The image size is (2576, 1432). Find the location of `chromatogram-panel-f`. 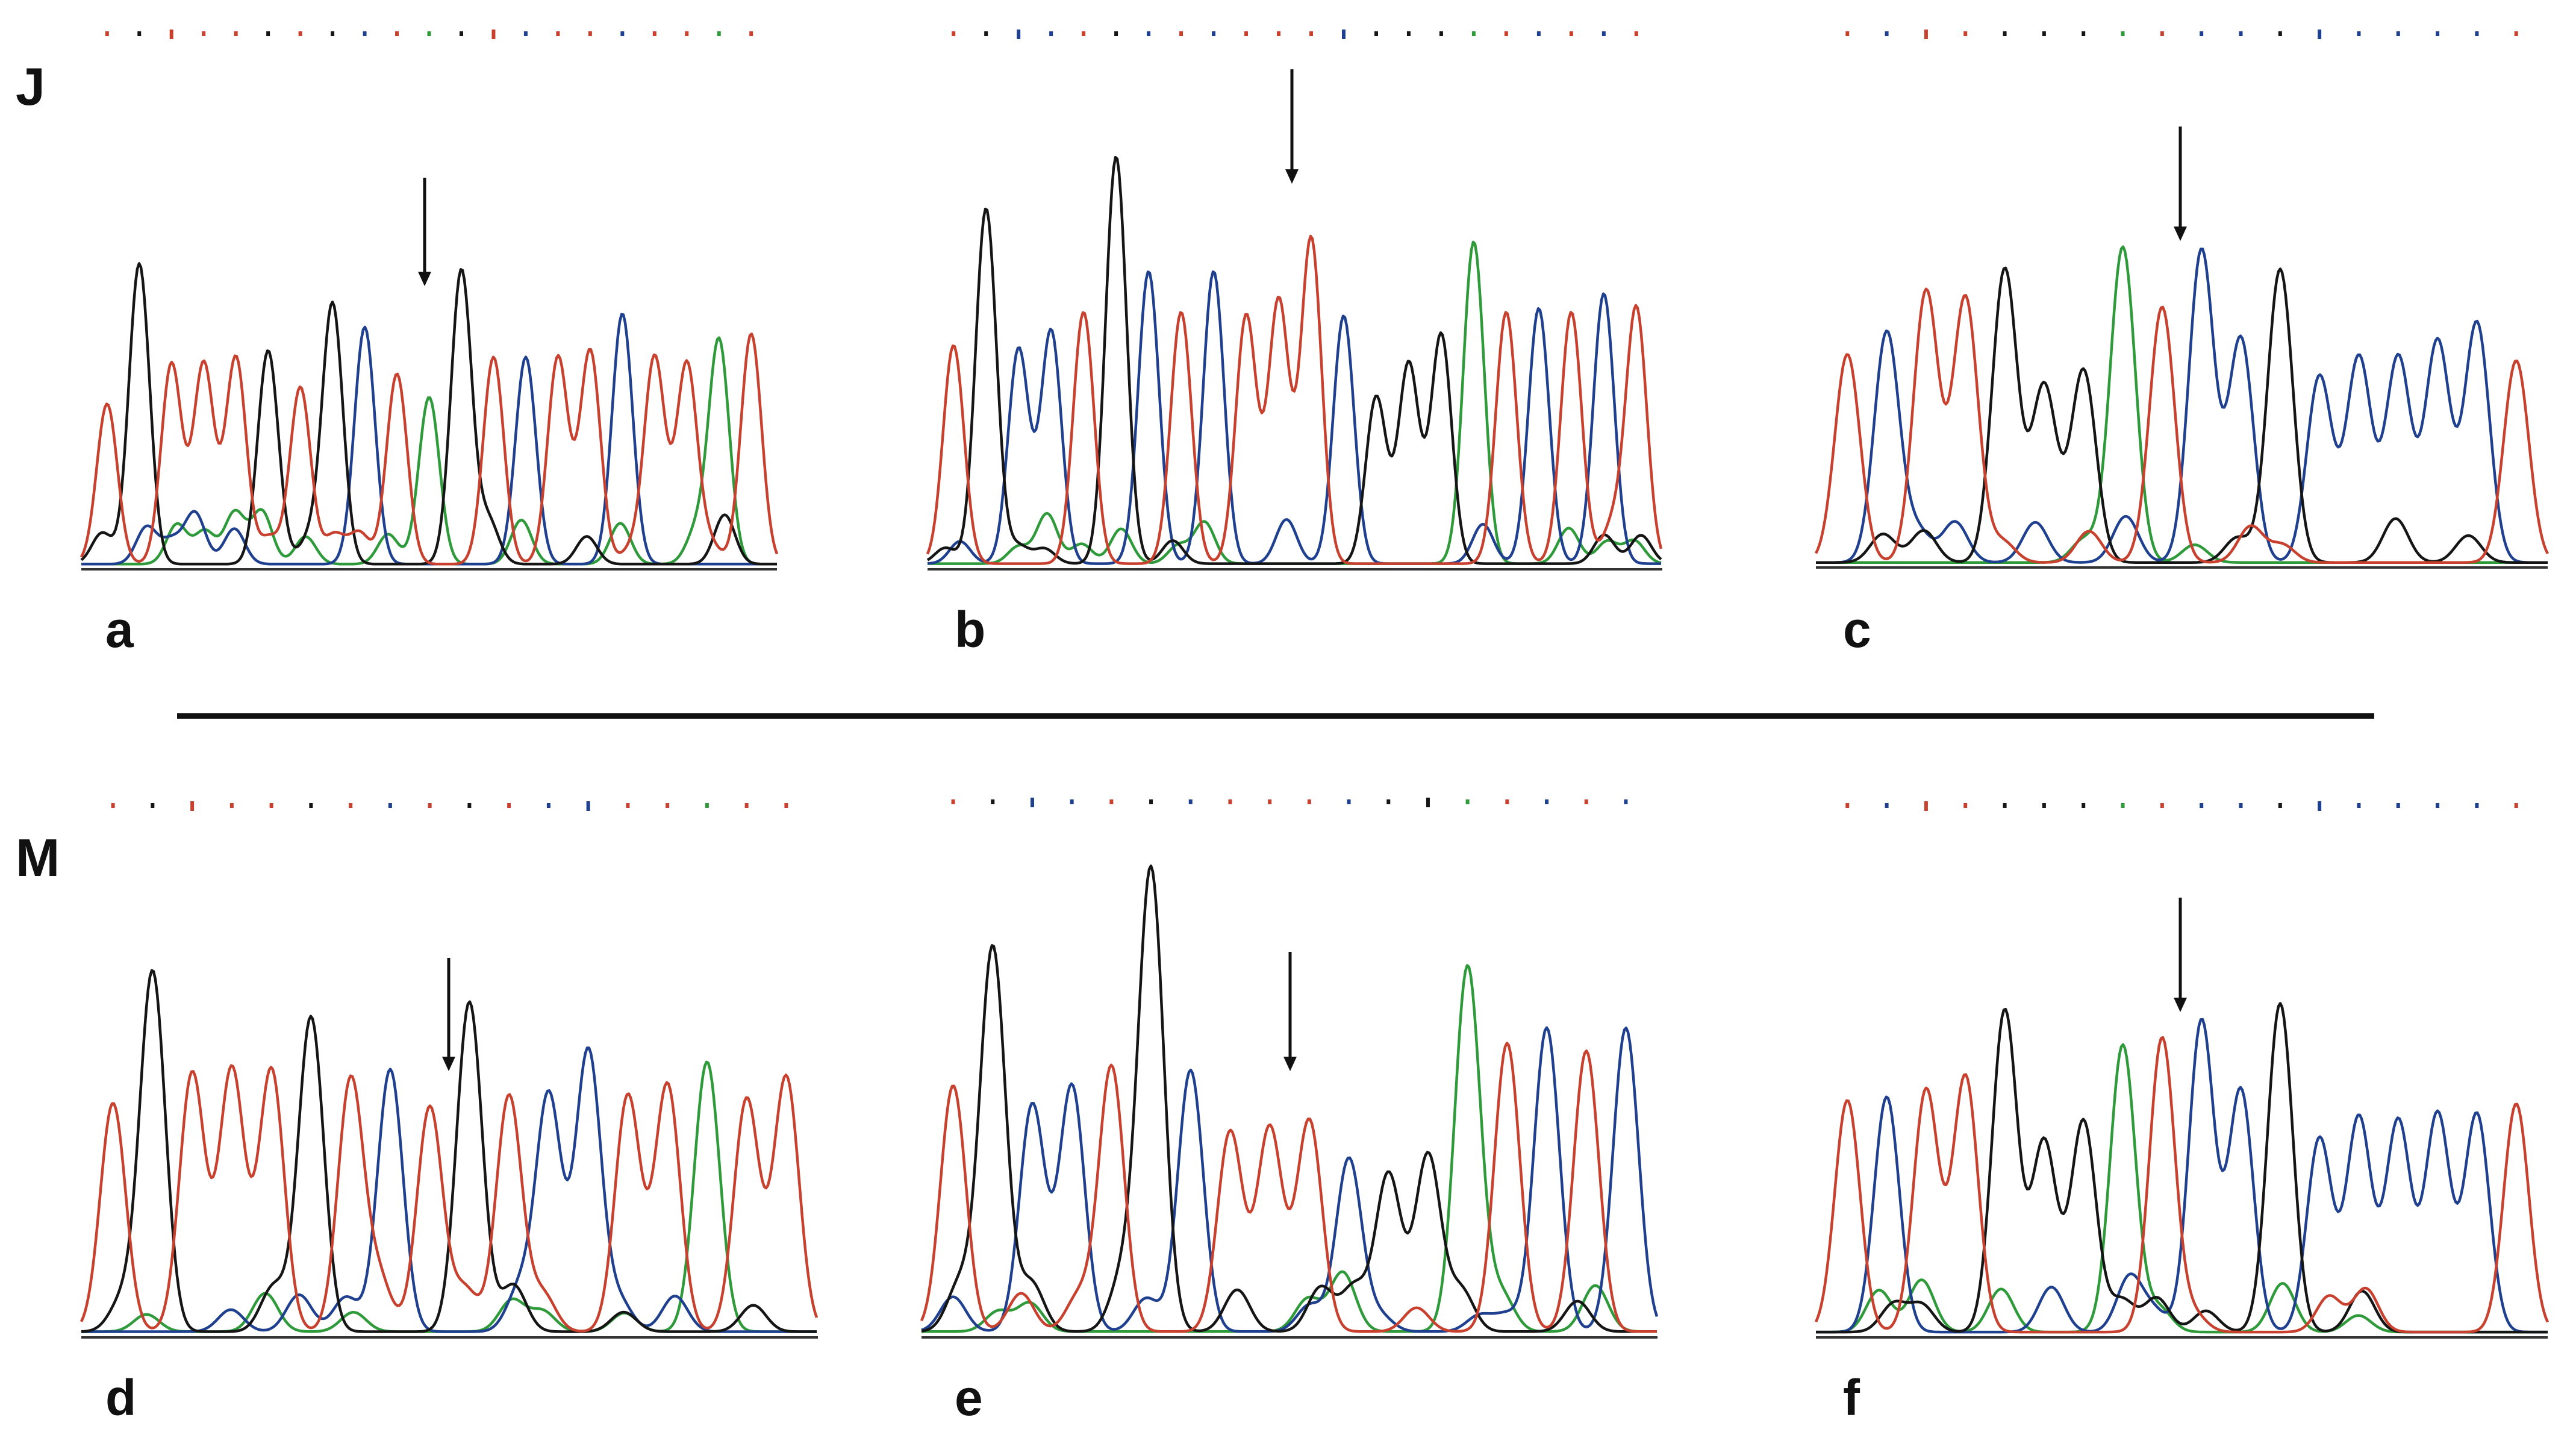

chromatogram-panel-f is located at coordinates (2181, 1070).